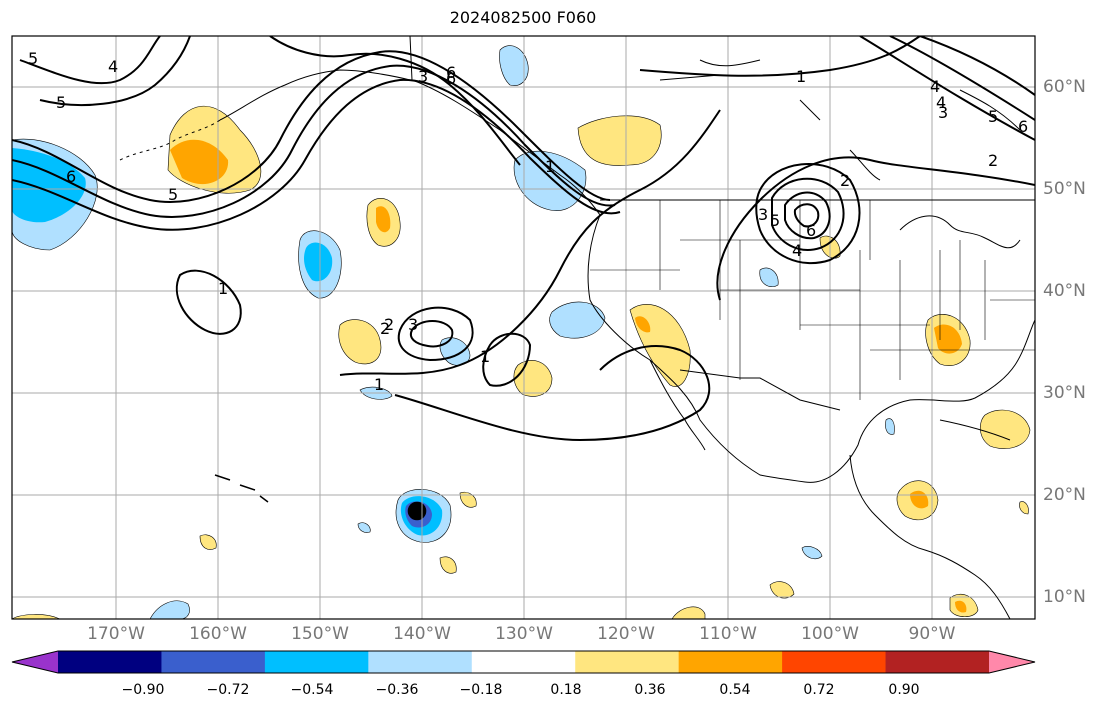 The height and width of the screenshot is (712, 1105). I want to click on positive-region-145w, so click(360, 342).